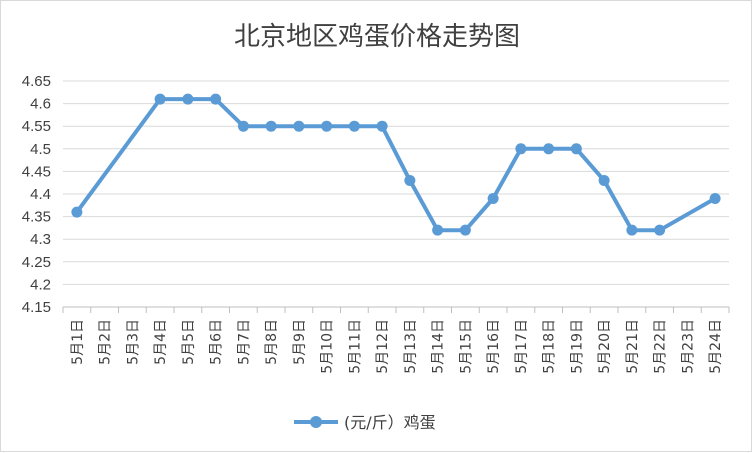 The image size is (752, 453). What do you see at coordinates (355, 346) in the screenshot?
I see `x-tick-label: 5月11日` at bounding box center [355, 346].